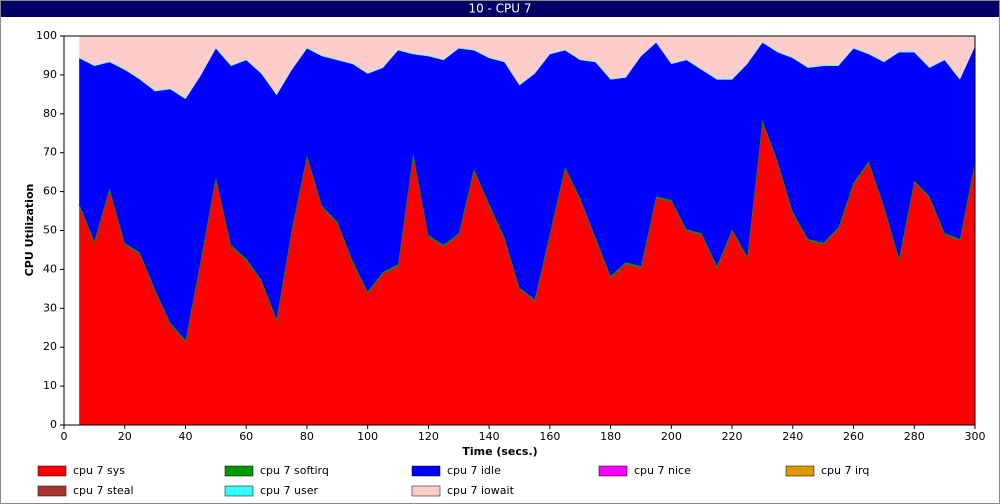 The width and height of the screenshot is (1000, 504). Describe the element at coordinates (367, 436) in the screenshot. I see `x-tick-label: 100` at that location.